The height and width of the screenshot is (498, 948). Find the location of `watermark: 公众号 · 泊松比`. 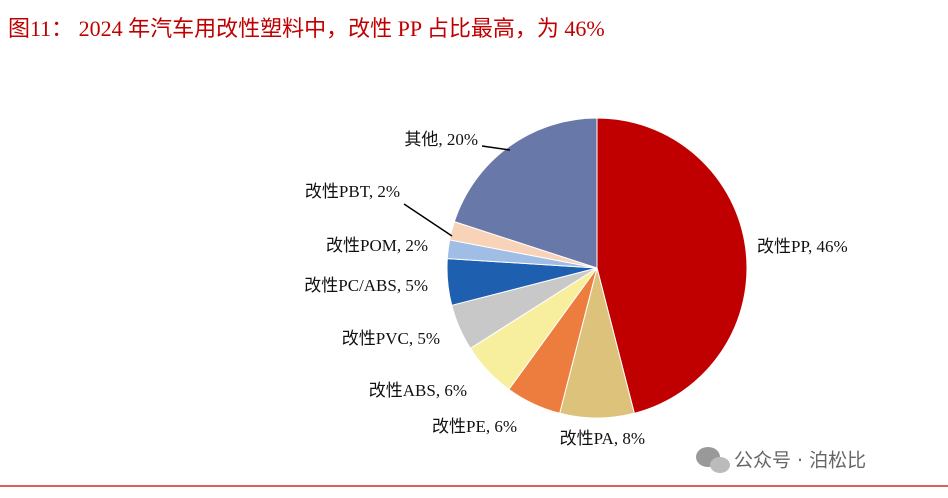

watermark: 公众号 · 泊松比 is located at coordinates (800, 461).